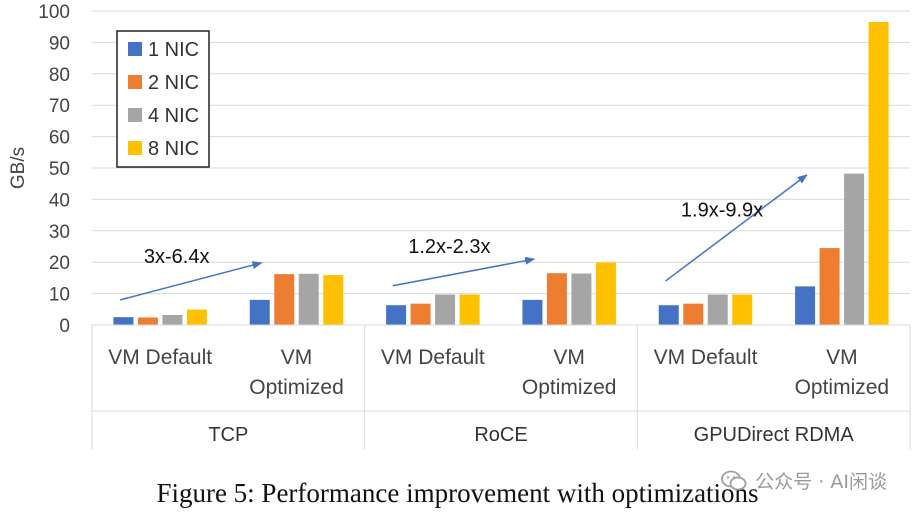  Describe the element at coordinates (173, 50) in the screenshot. I see `legend-label: 1 NIC` at that location.